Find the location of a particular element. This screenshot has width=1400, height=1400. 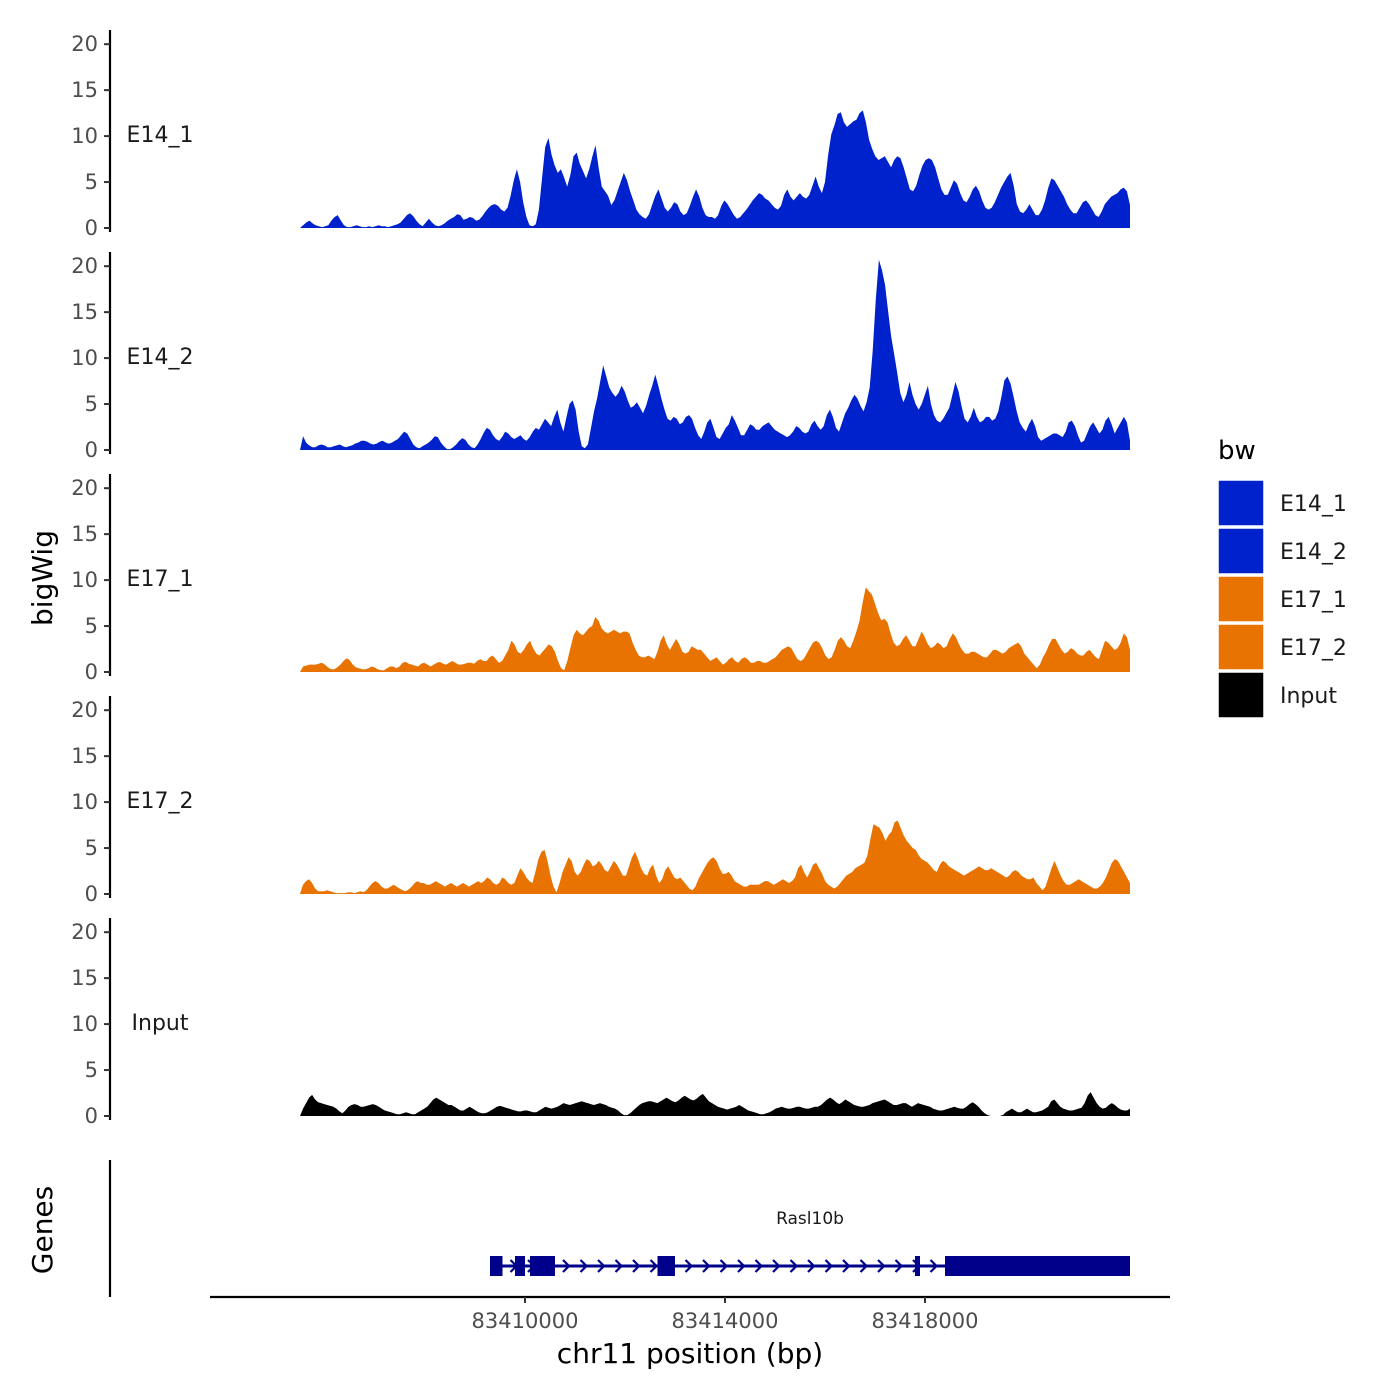

legend-title: bw is located at coordinates (1237, 451).